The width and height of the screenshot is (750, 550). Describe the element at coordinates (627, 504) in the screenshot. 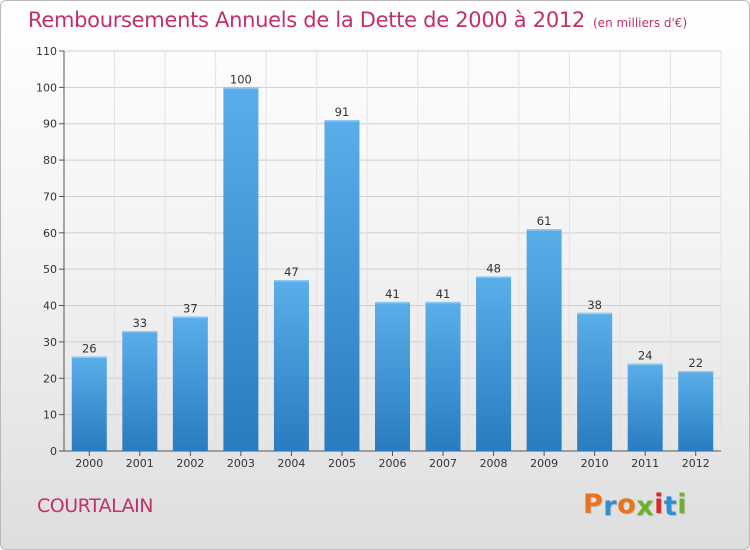

I see `logo-letter: o` at that location.